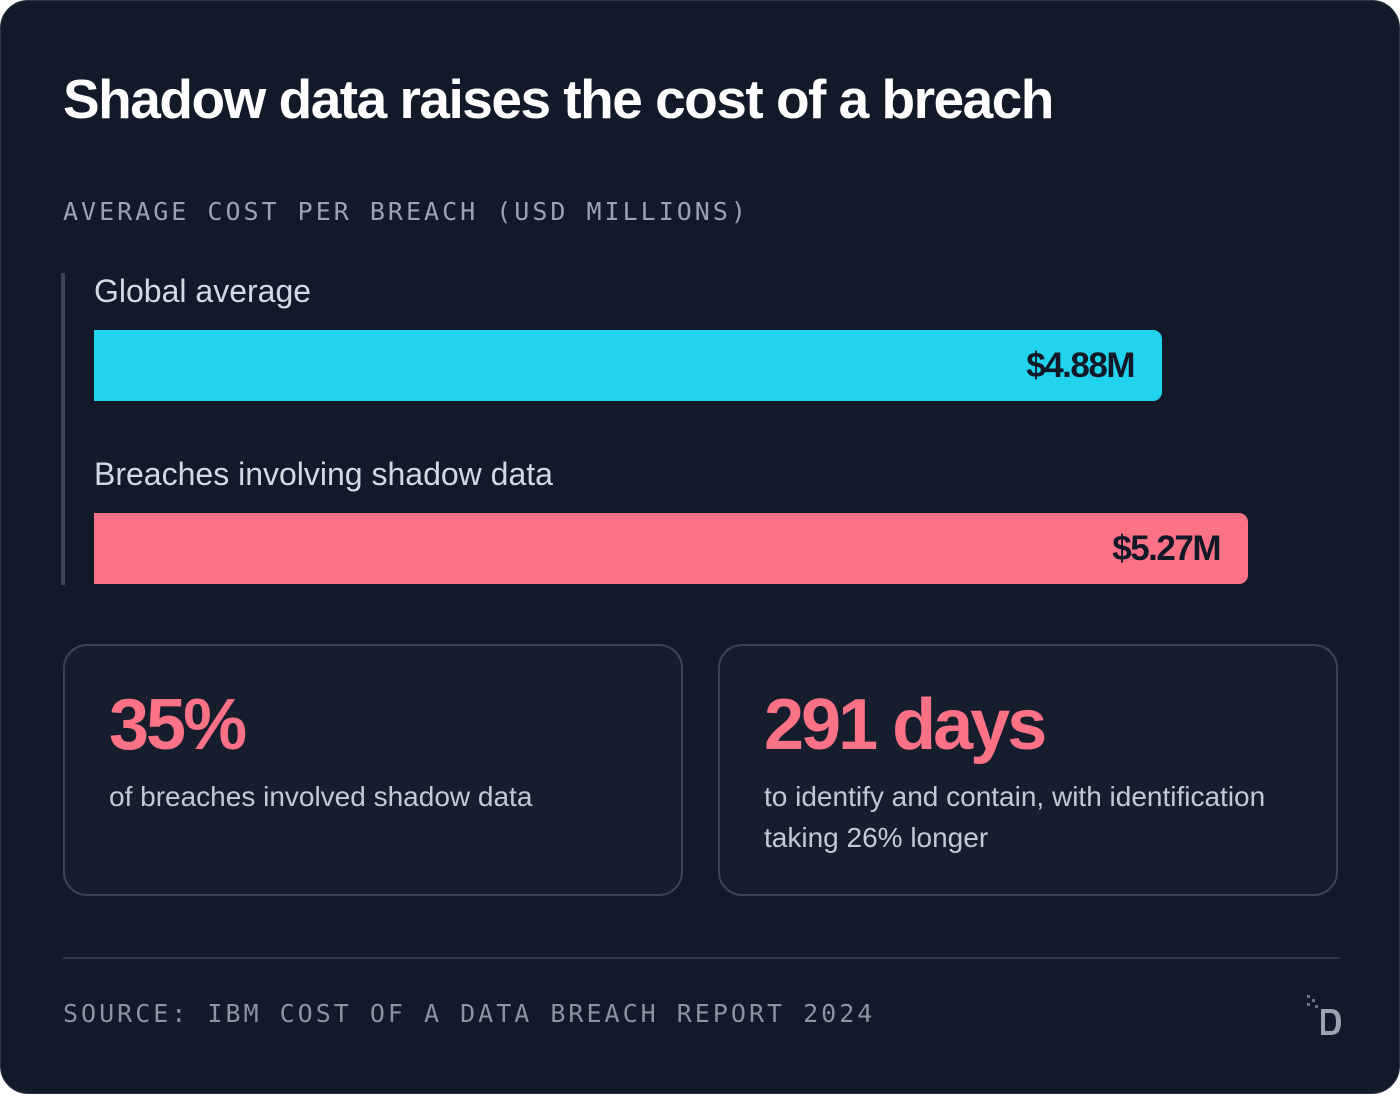 Image resolution: width=1400 pixels, height=1096 pixels. What do you see at coordinates (63, 429) in the screenshot?
I see `chart-axis-rule` at bounding box center [63, 429].